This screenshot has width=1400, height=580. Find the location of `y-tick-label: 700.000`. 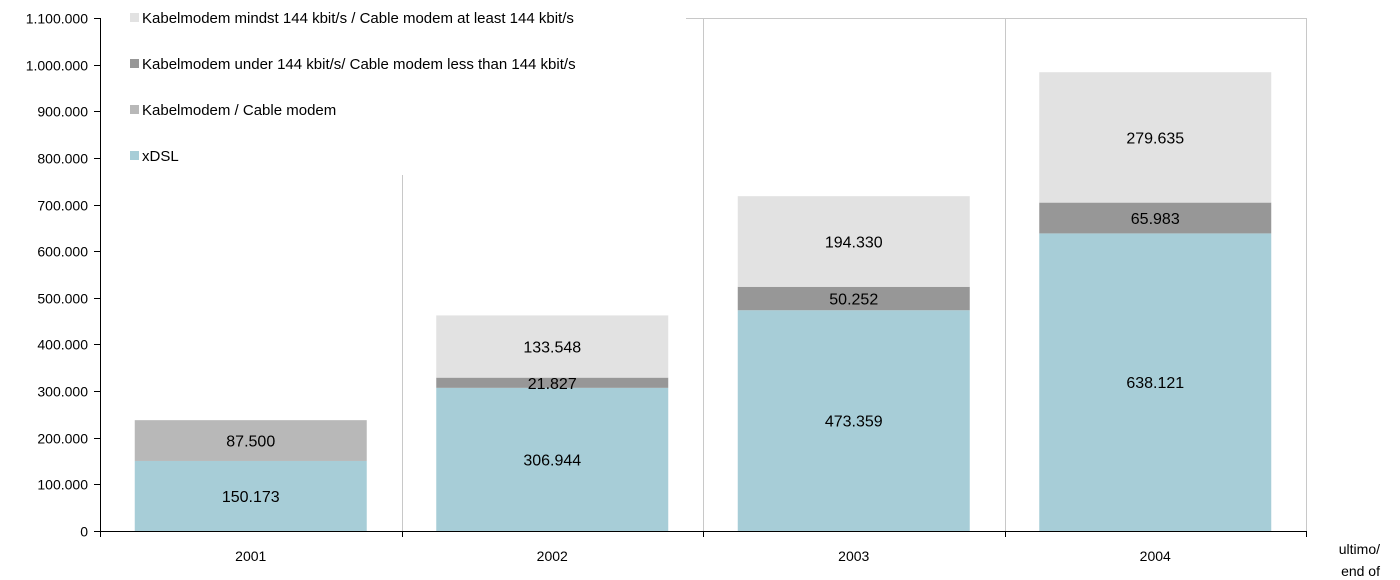

y-tick-label: 700.000 is located at coordinates (62, 206).